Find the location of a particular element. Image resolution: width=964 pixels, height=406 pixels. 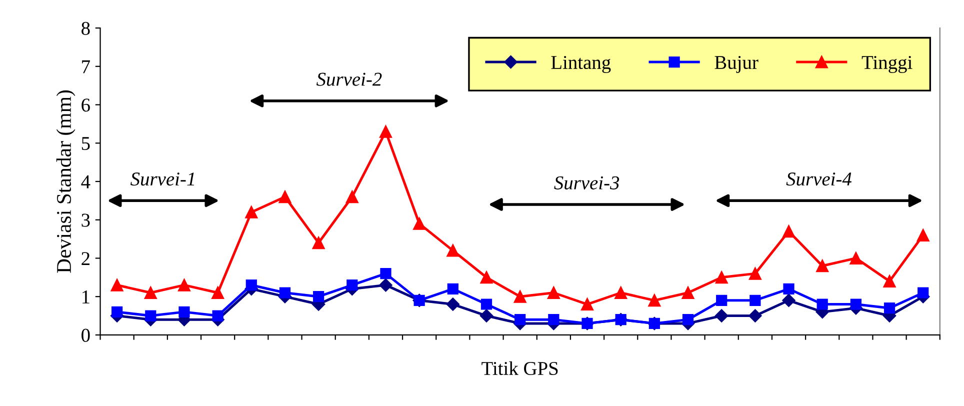

y-axis-title: Deviasi Standar (mm) is located at coordinates (66, 181).